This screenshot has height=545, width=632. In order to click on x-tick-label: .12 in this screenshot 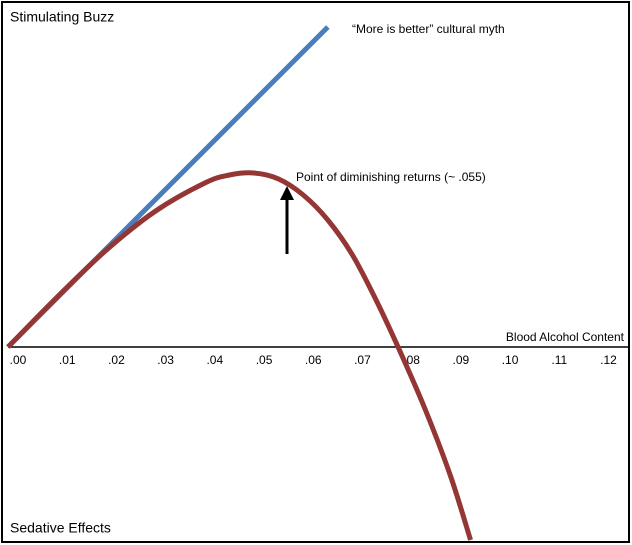, I will do `click(608, 360)`.